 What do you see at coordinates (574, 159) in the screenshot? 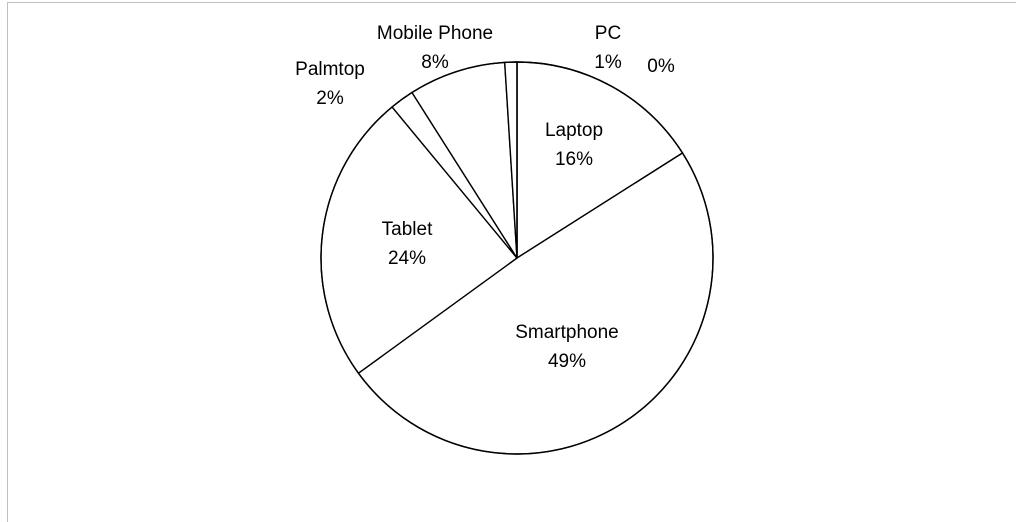
I see `slice-value-label: 16%` at bounding box center [574, 159].